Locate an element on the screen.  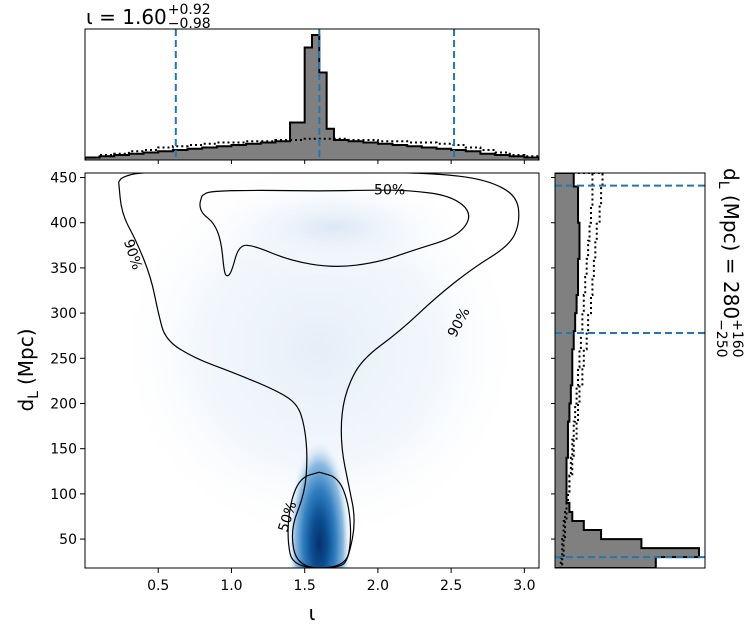
right-marginal-ticks is located at coordinates (553, 358).